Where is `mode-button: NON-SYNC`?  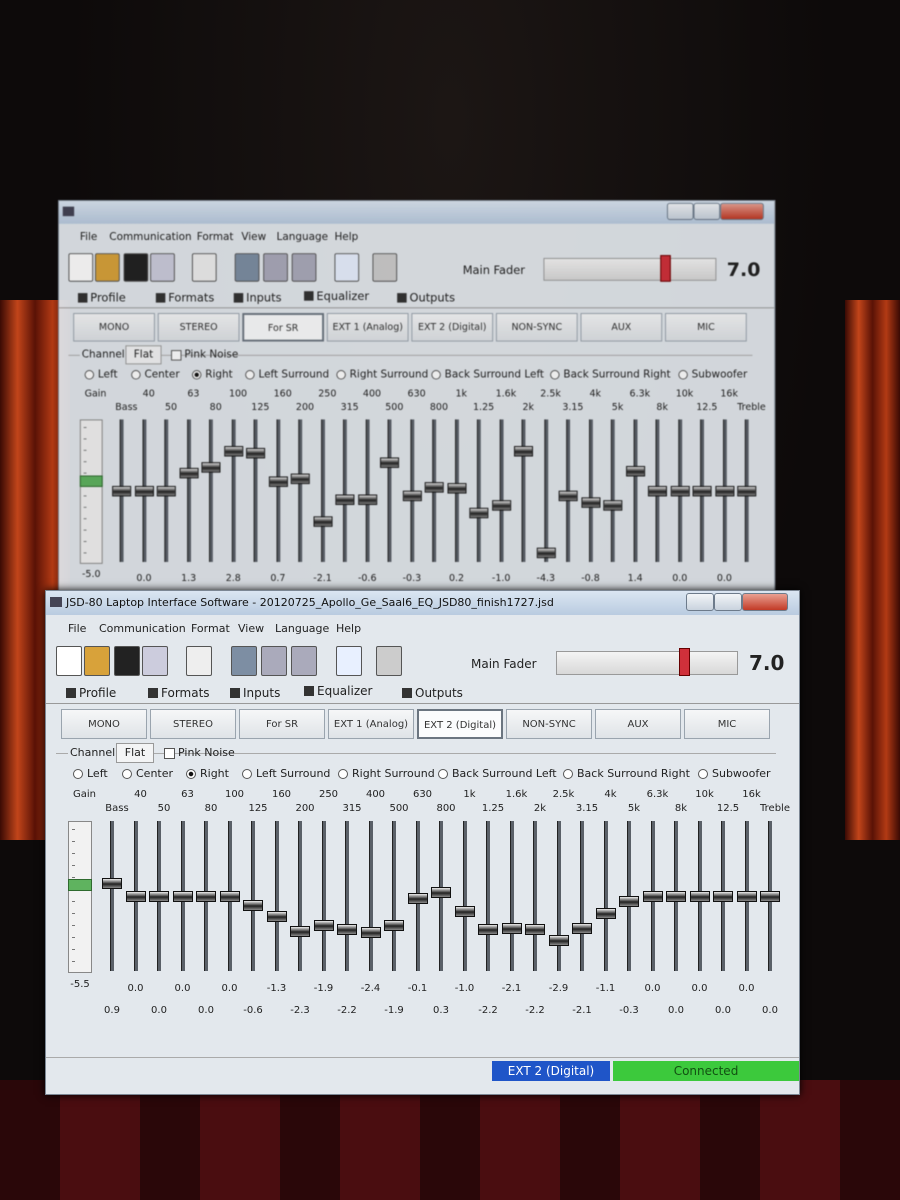 mode-button: NON-SYNC is located at coordinates (549, 724).